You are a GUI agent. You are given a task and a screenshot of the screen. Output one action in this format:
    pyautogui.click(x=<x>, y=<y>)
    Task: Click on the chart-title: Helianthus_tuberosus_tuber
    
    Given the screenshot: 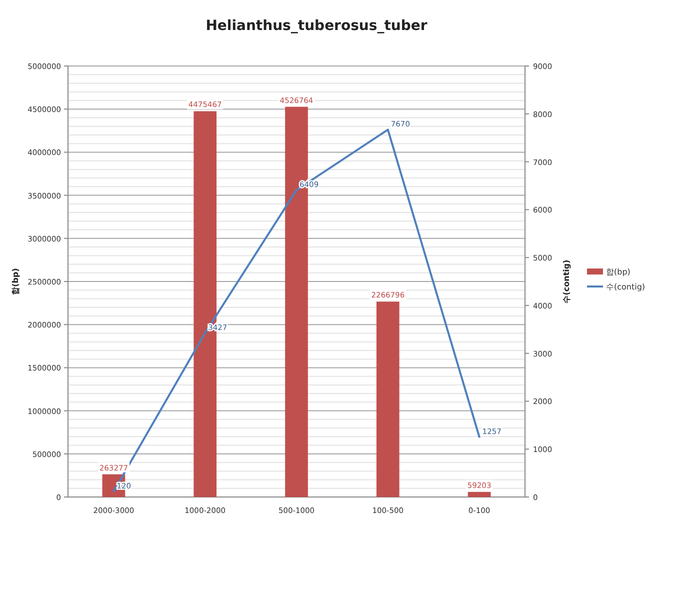 What is the action you would take?
    pyautogui.click(x=317, y=26)
    